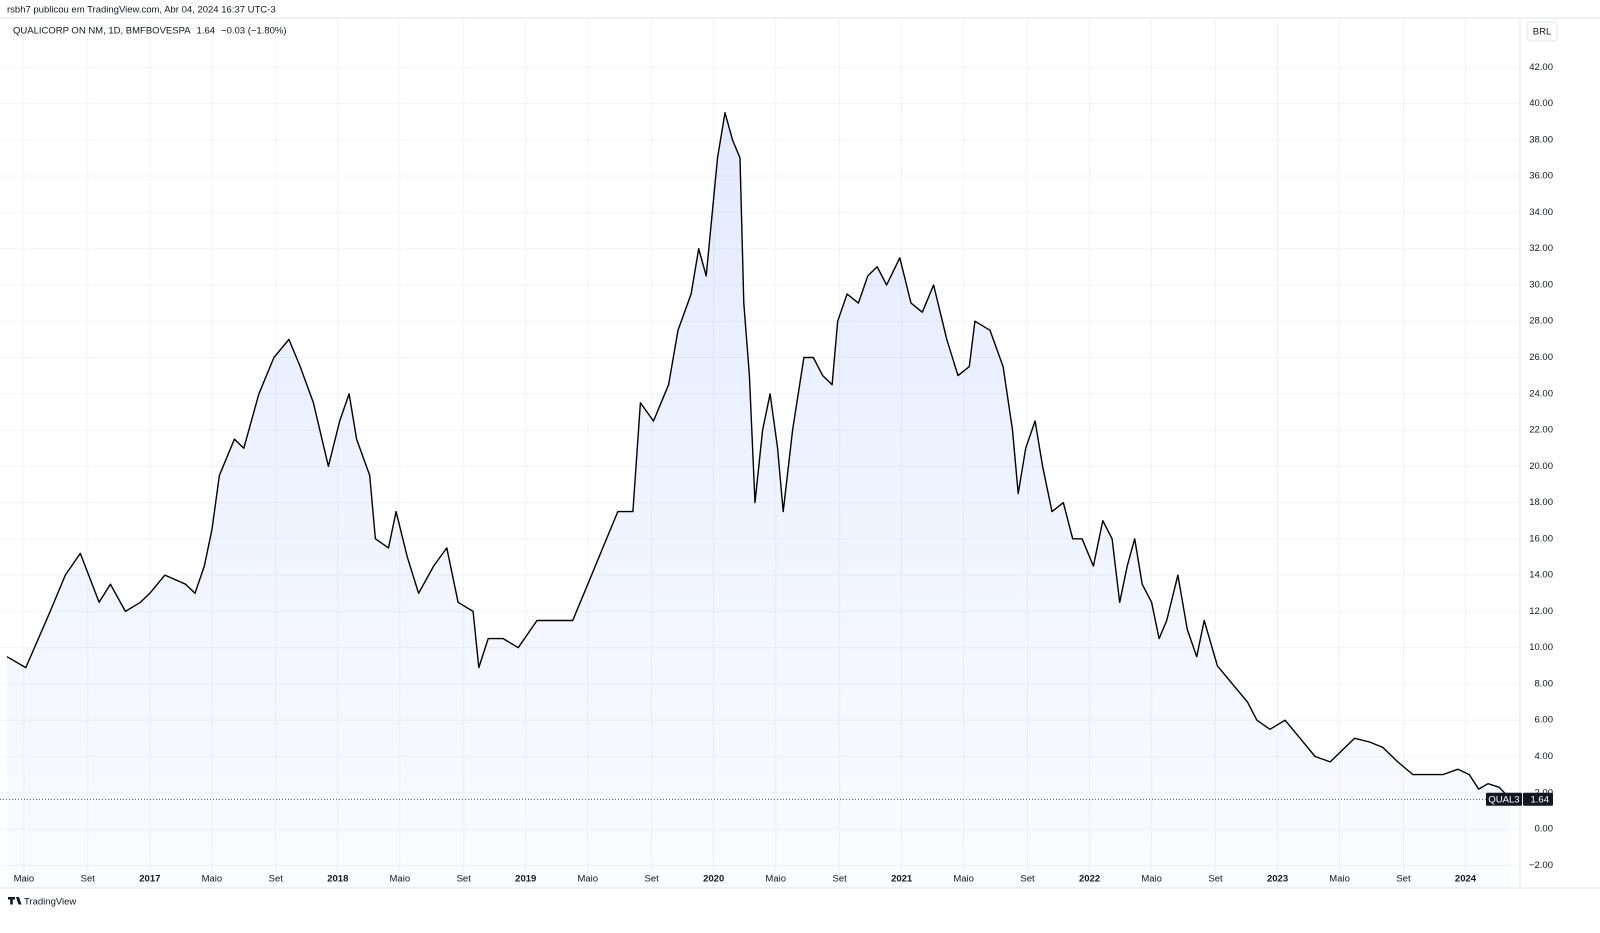  Describe the element at coordinates (1541, 139) in the screenshot. I see `y-tick-label: 38.00` at that location.